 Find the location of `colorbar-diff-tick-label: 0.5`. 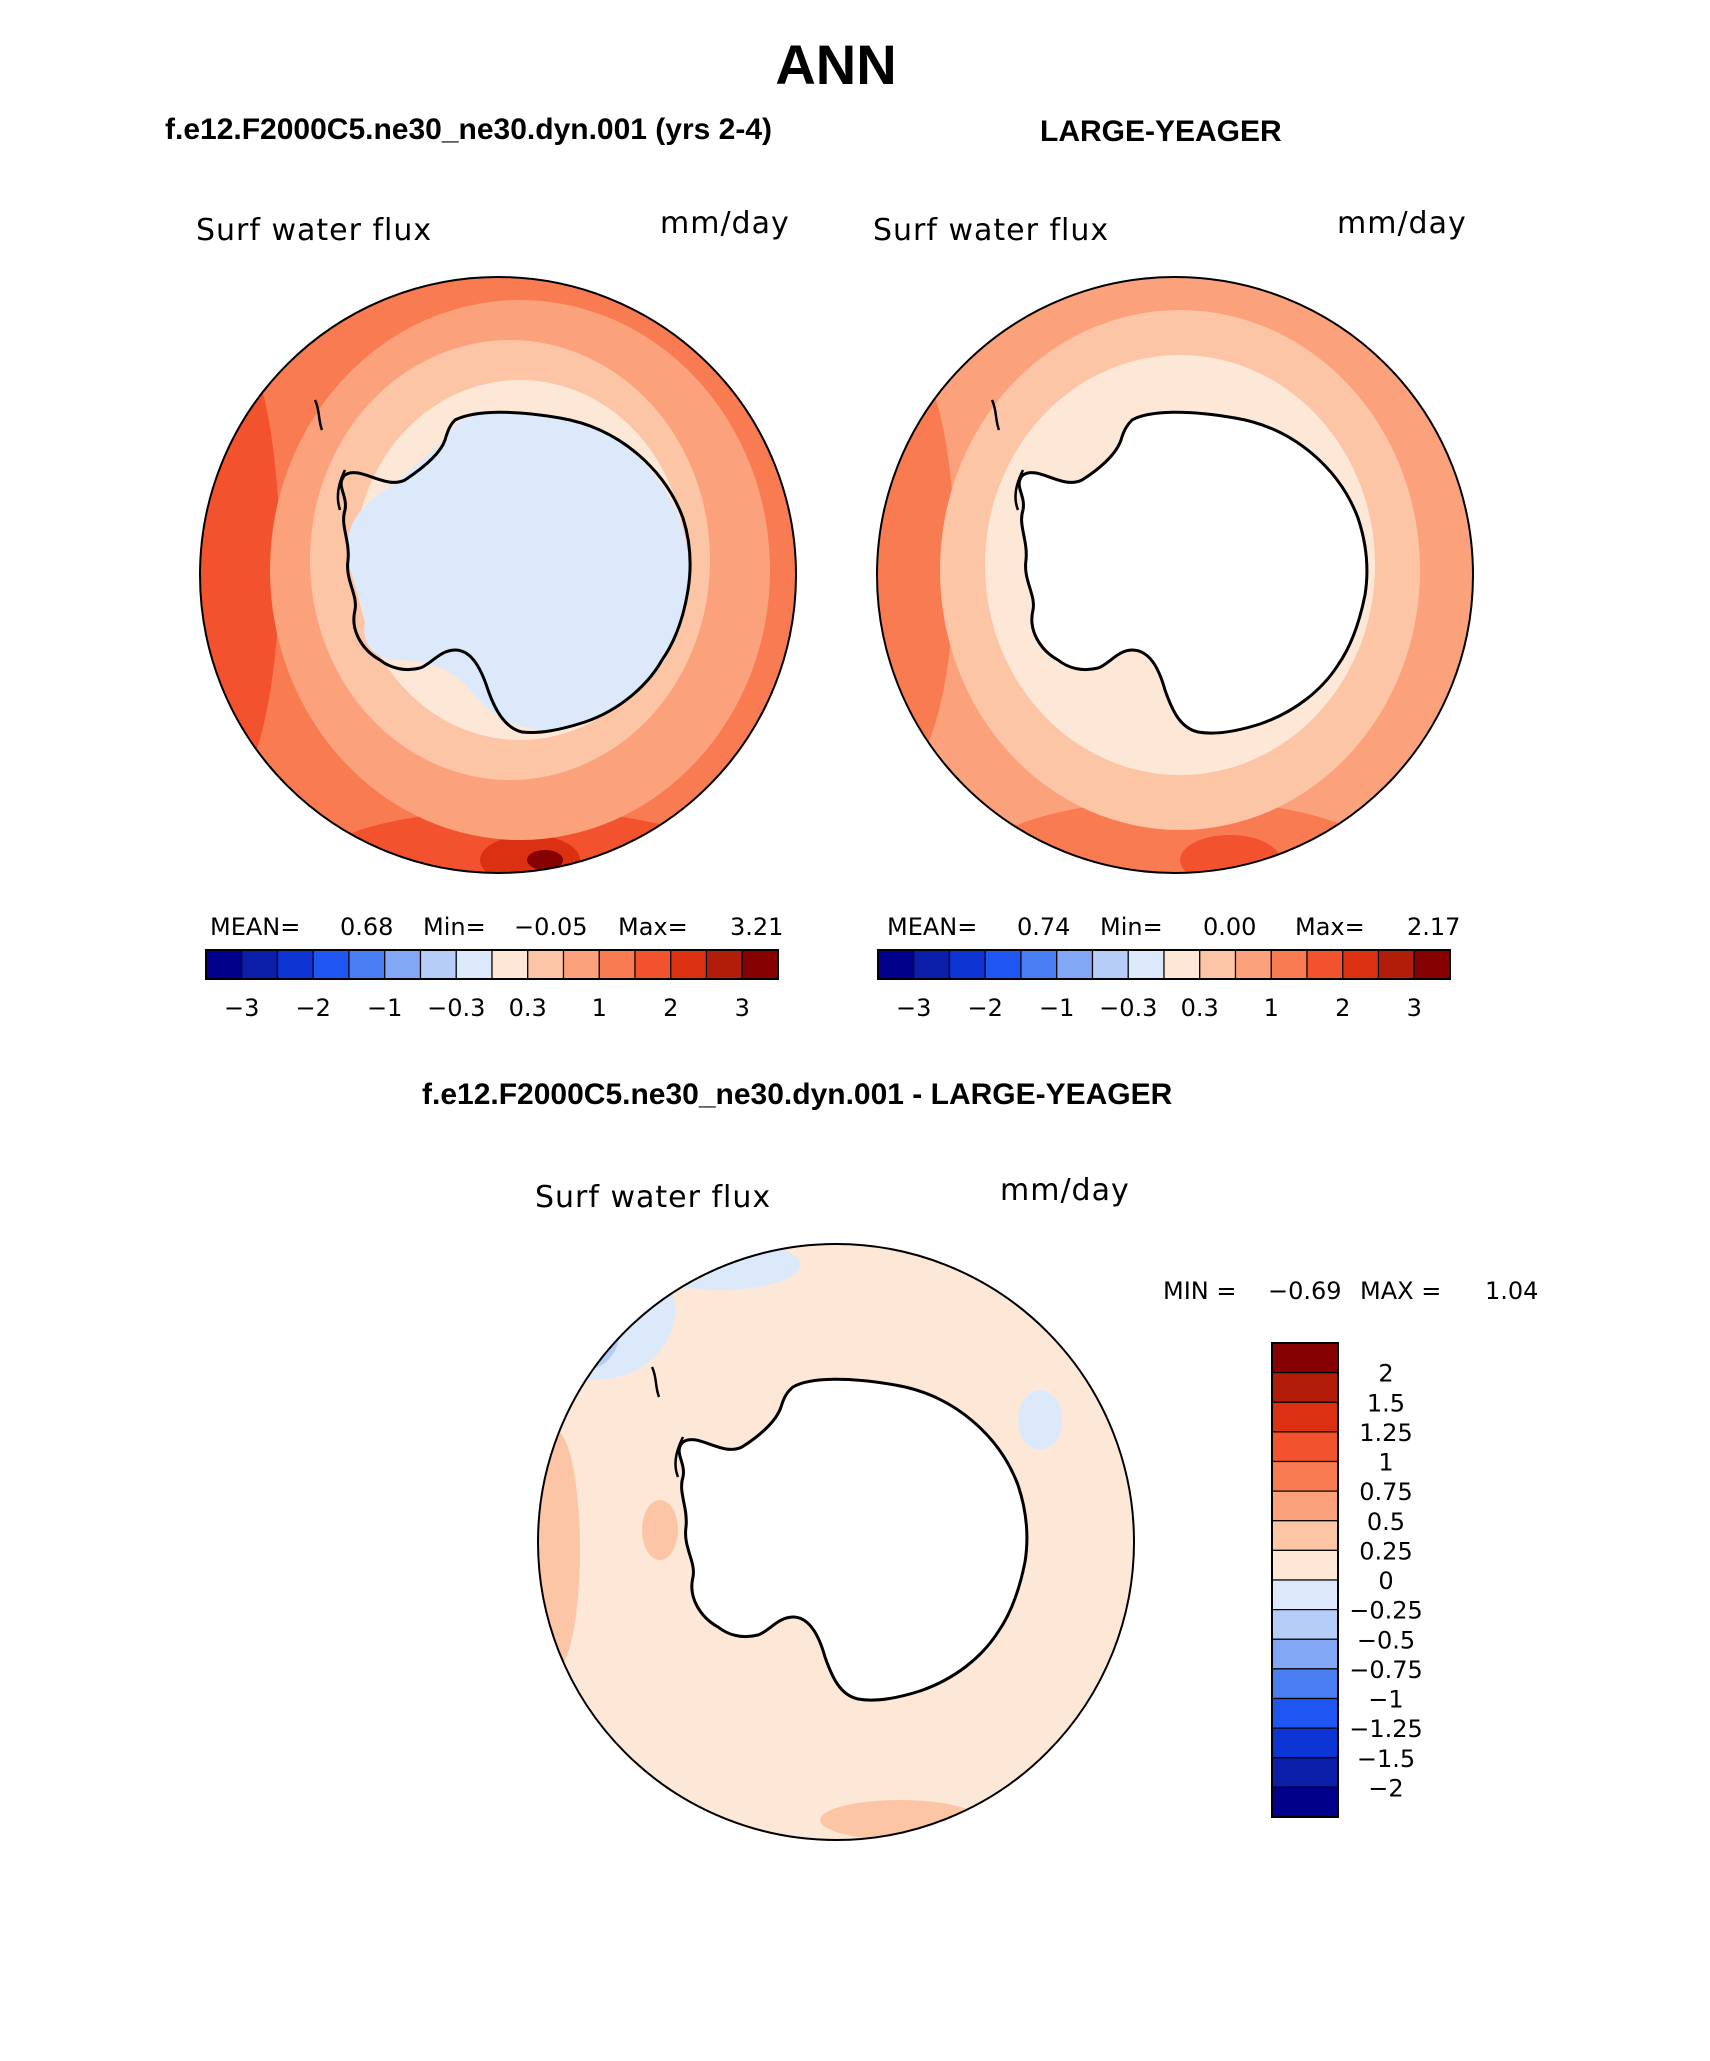

colorbar-diff-tick-label: 0.5 is located at coordinates (1386, 1522).